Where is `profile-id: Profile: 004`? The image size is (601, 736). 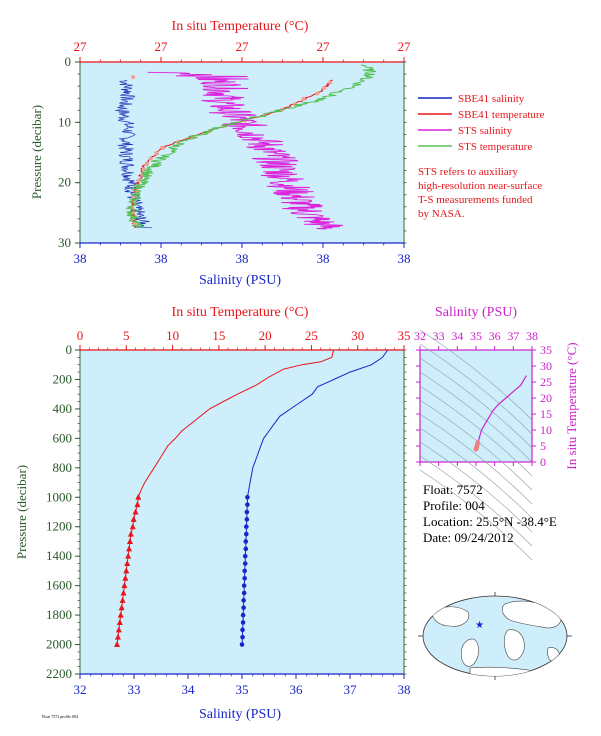 profile-id: Profile: 004 is located at coordinates (454, 505).